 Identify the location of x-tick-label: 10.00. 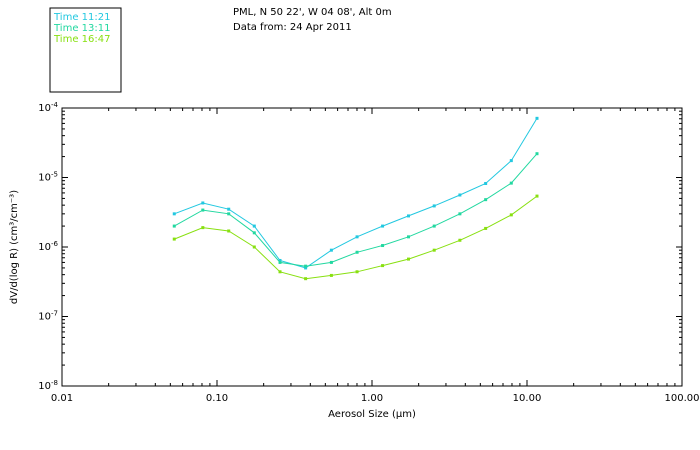
(527, 398).